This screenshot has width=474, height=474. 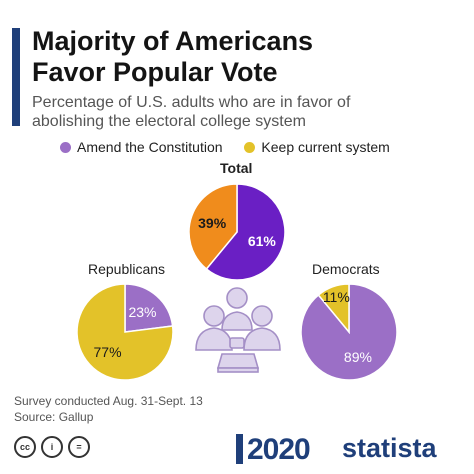 I want to click on legend-swatch-amend, so click(x=65, y=147).